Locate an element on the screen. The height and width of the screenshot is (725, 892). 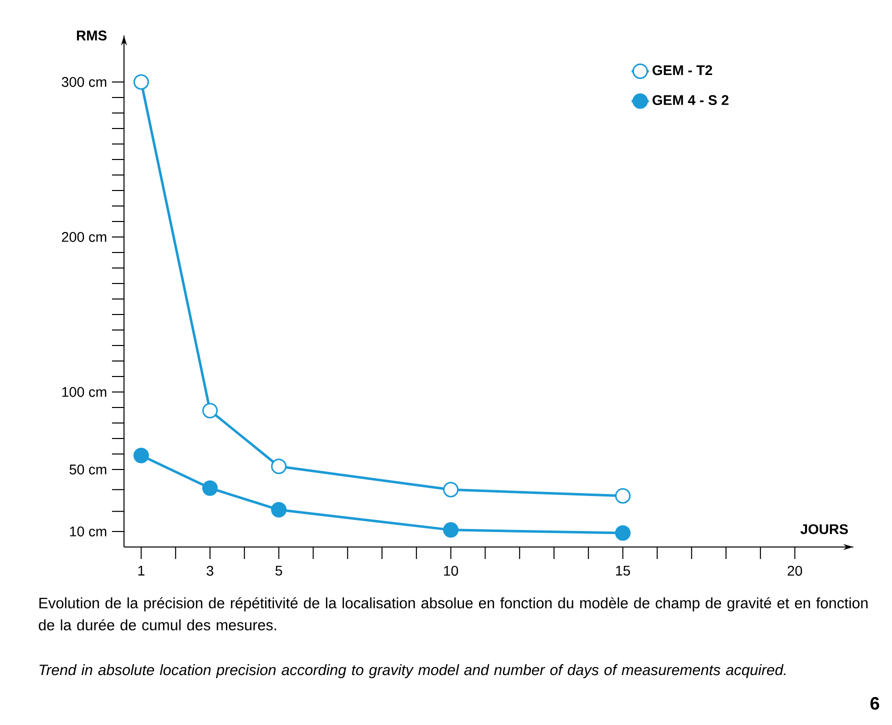
y-tick-label: 50 cm is located at coordinates (88, 469).